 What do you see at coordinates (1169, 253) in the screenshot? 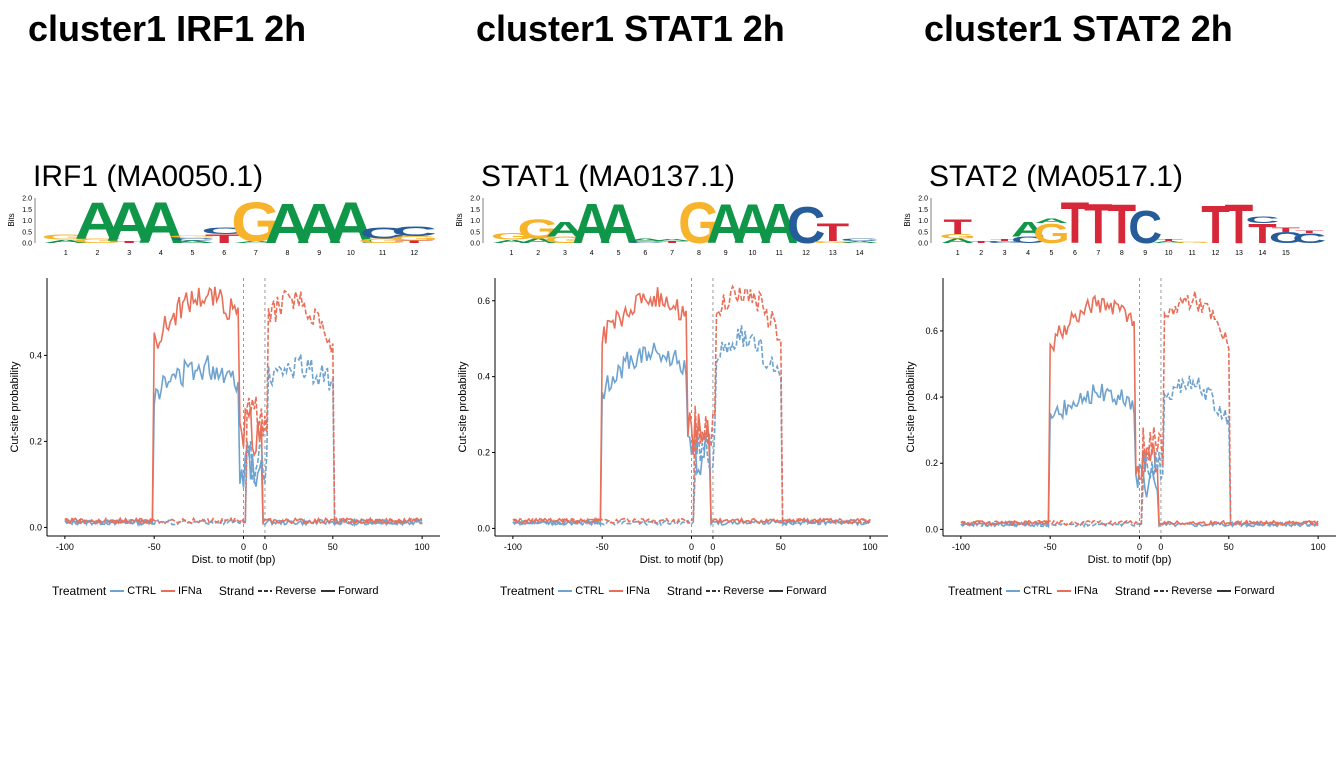
I see `logo-position-label: 10` at bounding box center [1169, 253].